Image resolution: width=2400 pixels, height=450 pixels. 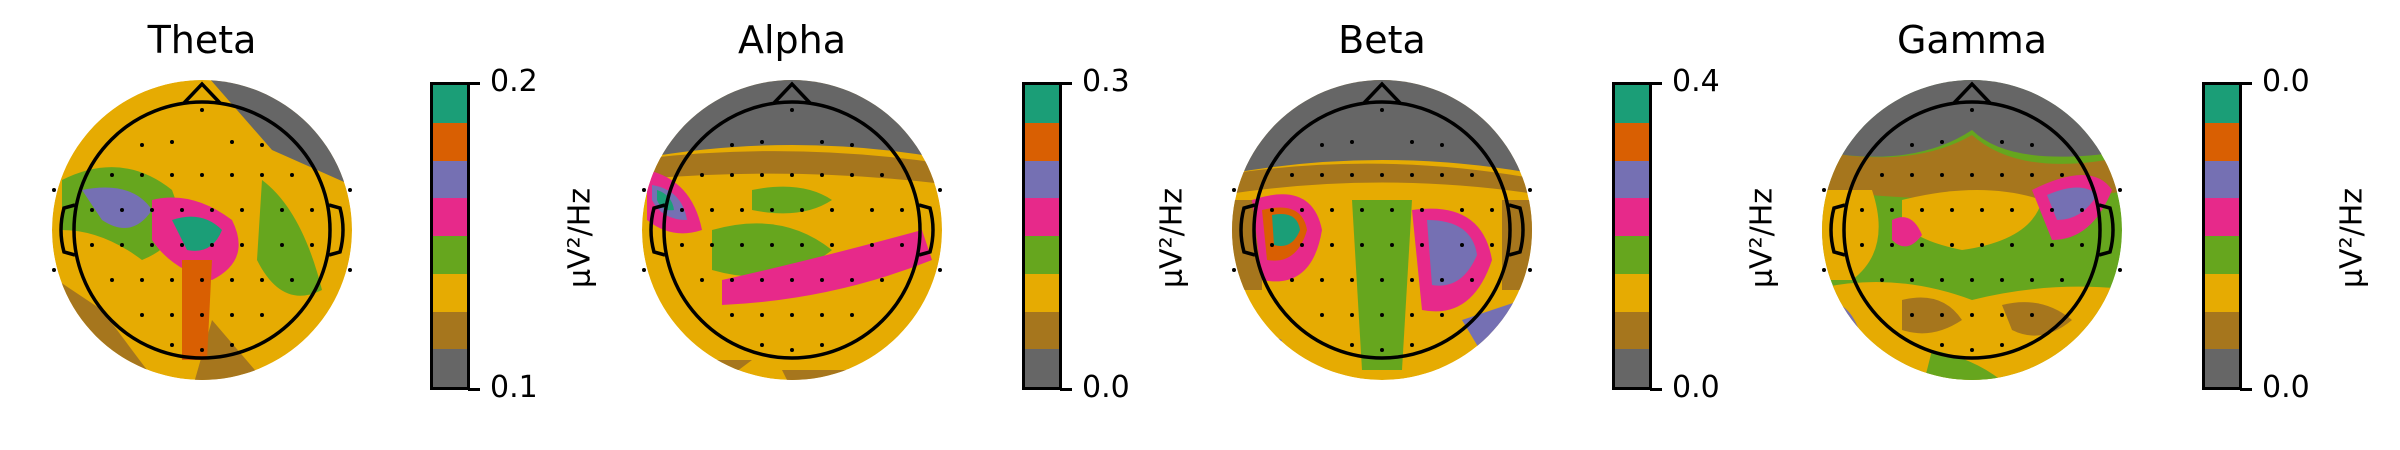 What do you see at coordinates (792, 40) in the screenshot?
I see `panel-title-alpha: Alpha` at bounding box center [792, 40].